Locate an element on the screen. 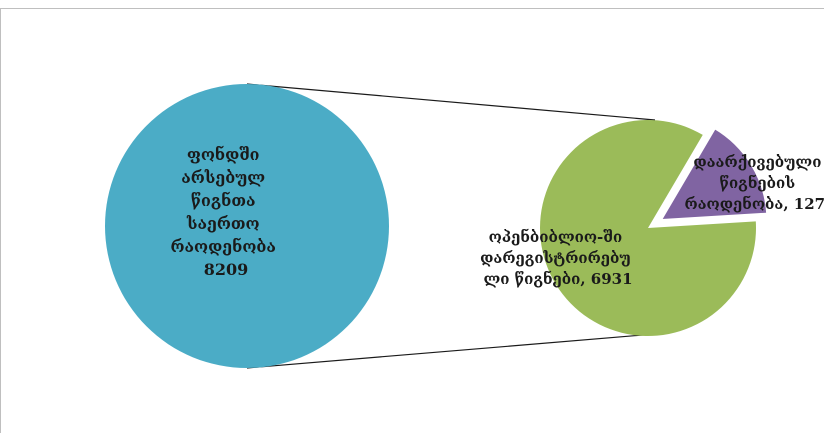  main-label-line: არსებულ is located at coordinates (223, 177).